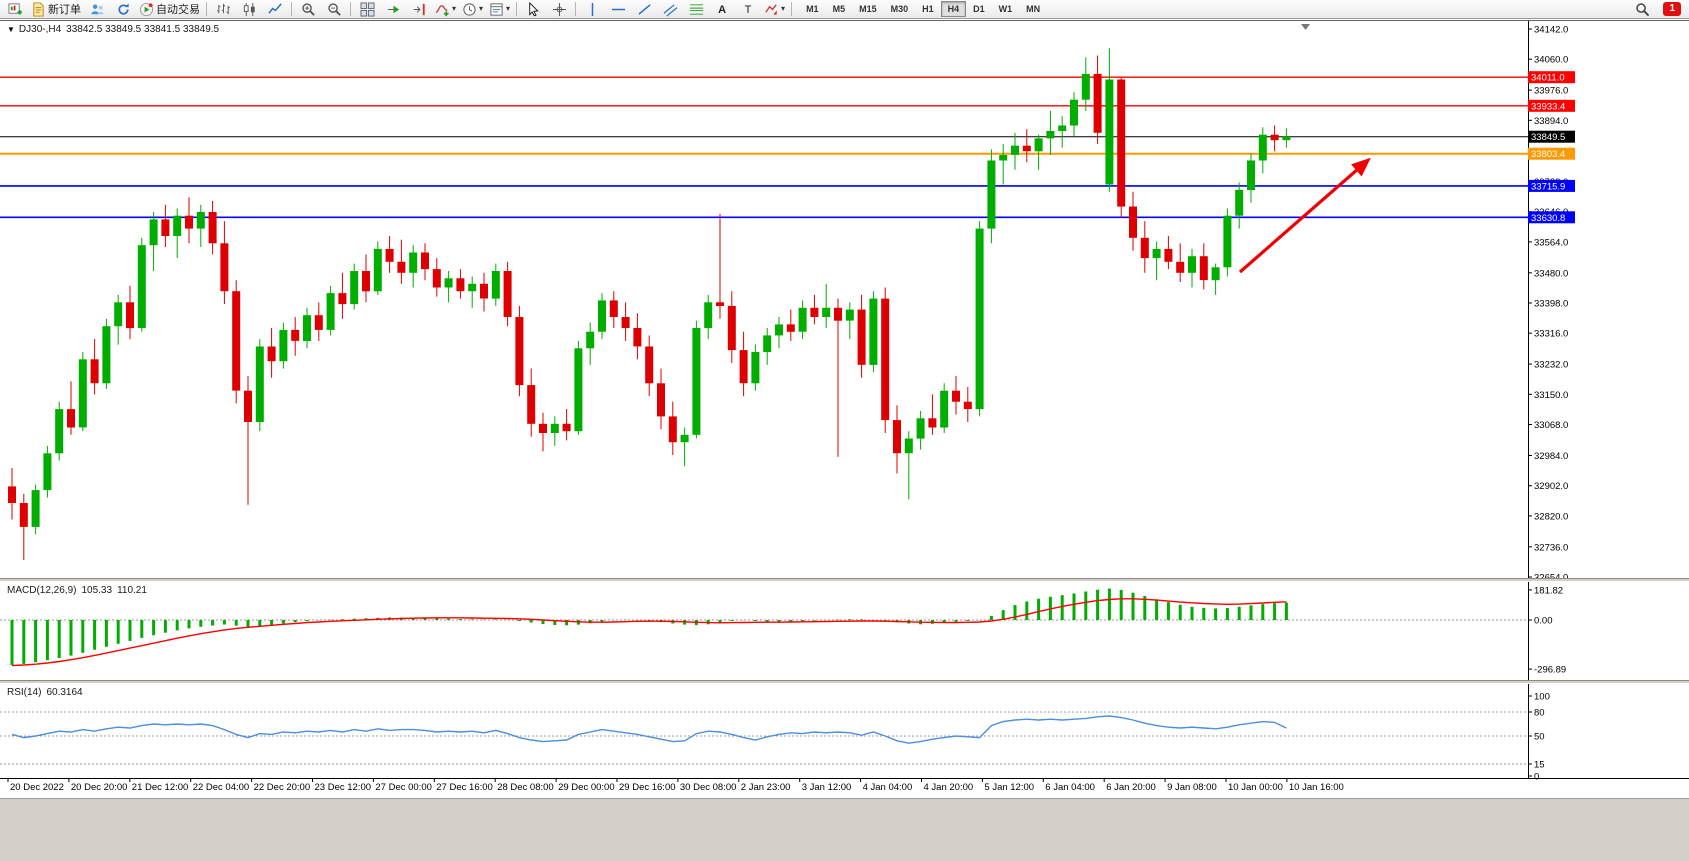 The width and height of the screenshot is (1689, 861). Describe the element at coordinates (40, 29) in the screenshot. I see `chart-symbol-period: DJ30-,H4` at that location.